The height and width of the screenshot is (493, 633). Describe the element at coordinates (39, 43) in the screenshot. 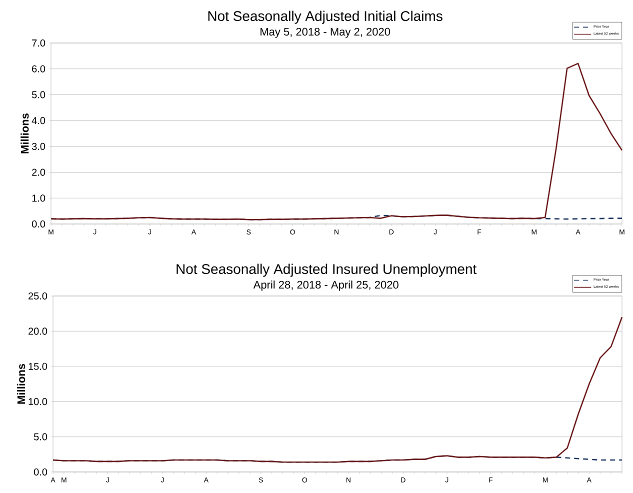

I see `y-tick-label: 7.0` at that location.